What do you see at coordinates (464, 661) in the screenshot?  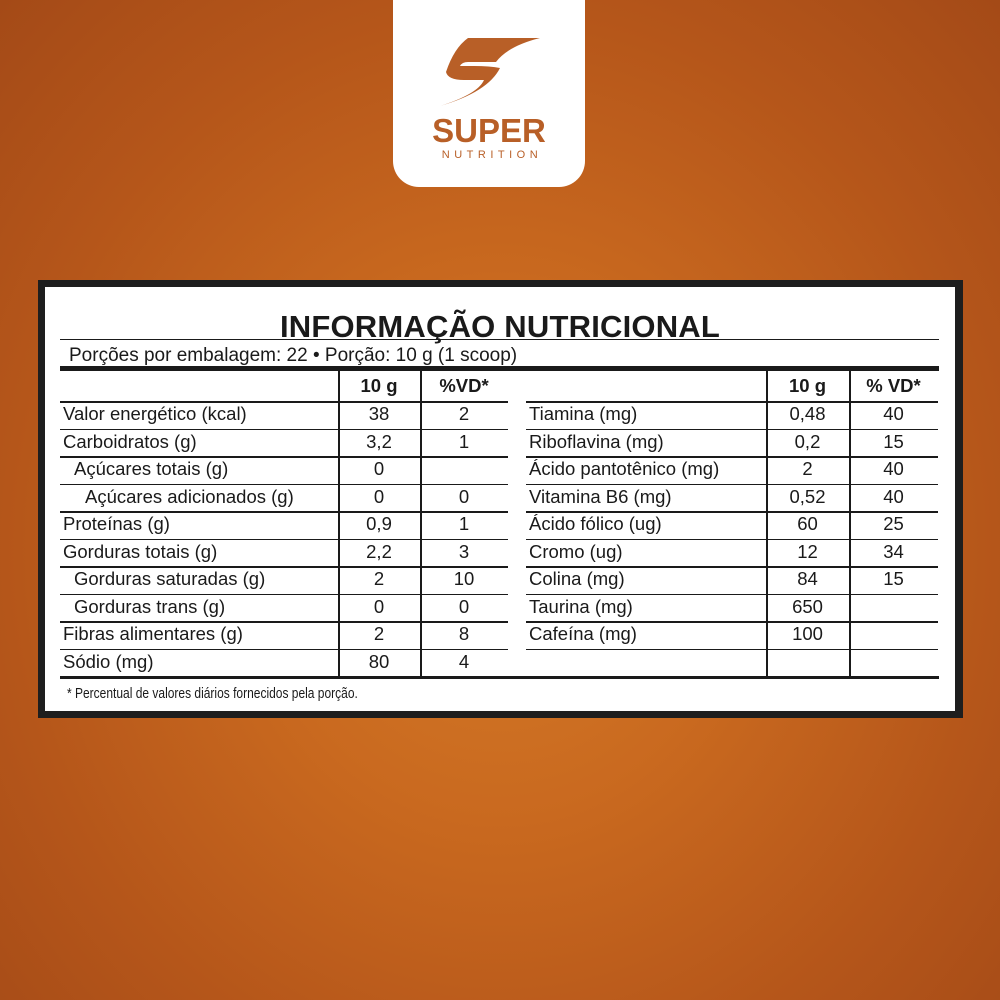 I see `nutrient-daily-value: 4` at bounding box center [464, 661].